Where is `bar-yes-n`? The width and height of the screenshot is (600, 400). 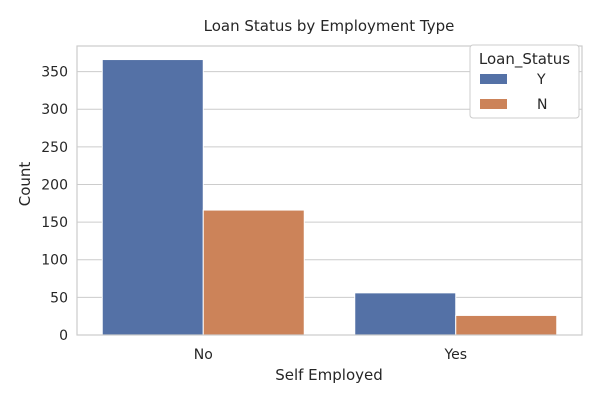 bar-yes-n is located at coordinates (506, 325).